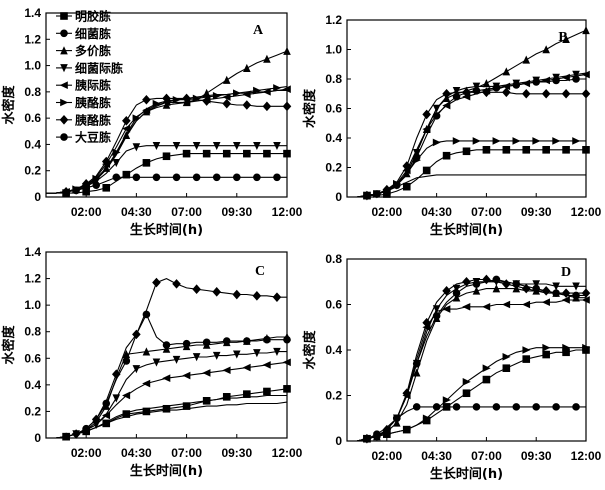 The height and width of the screenshot is (490, 605). Describe the element at coordinates (32, 411) in the screenshot. I see `y-tick-label: 0.2` at that location.